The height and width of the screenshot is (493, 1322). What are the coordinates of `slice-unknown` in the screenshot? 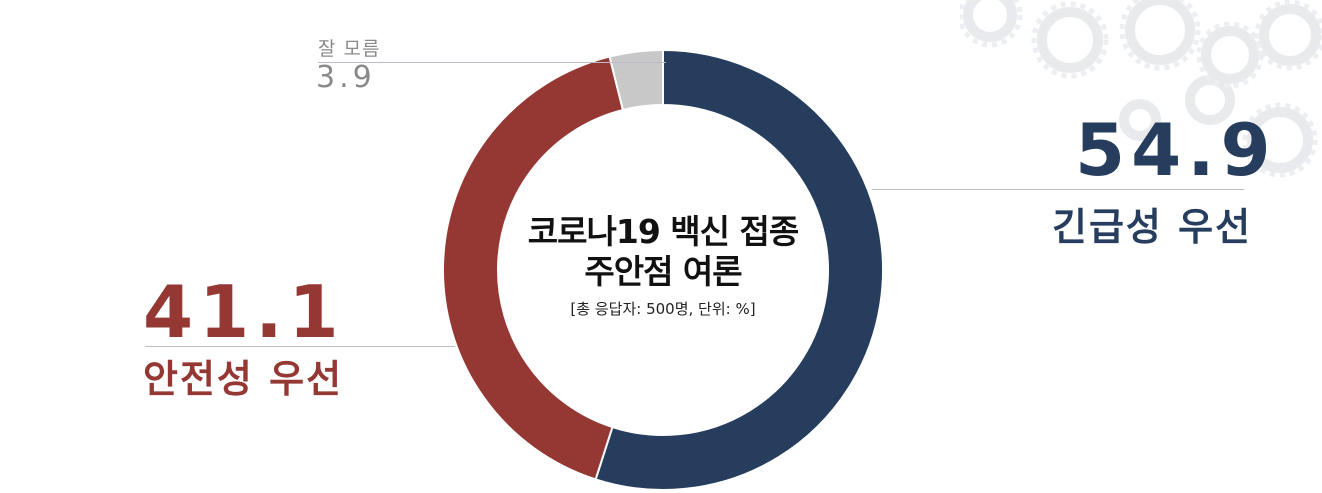 It's located at (636, 80).